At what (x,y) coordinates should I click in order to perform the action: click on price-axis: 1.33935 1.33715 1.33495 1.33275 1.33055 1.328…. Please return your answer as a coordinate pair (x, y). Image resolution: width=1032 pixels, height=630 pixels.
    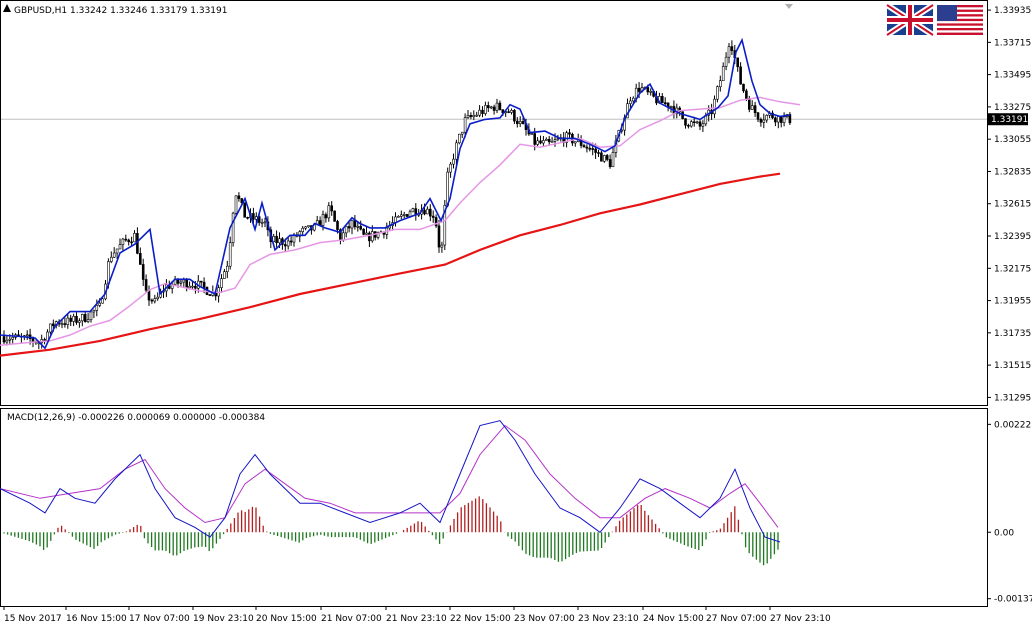
    Looking at the image, I should click on (1009, 204).